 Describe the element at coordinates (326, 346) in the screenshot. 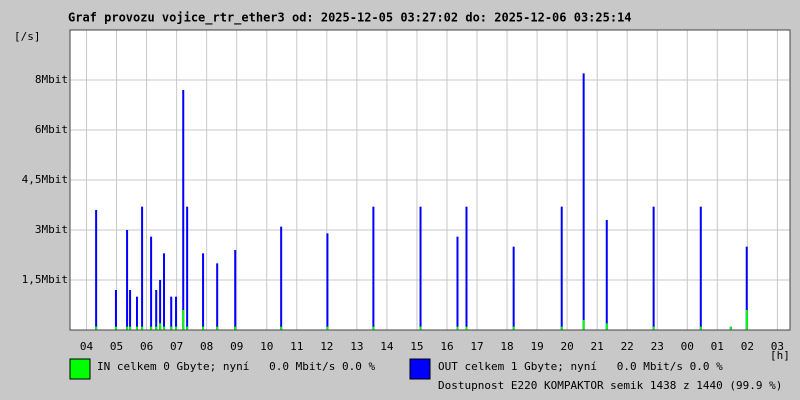

I see `x-tick-label: 12` at that location.